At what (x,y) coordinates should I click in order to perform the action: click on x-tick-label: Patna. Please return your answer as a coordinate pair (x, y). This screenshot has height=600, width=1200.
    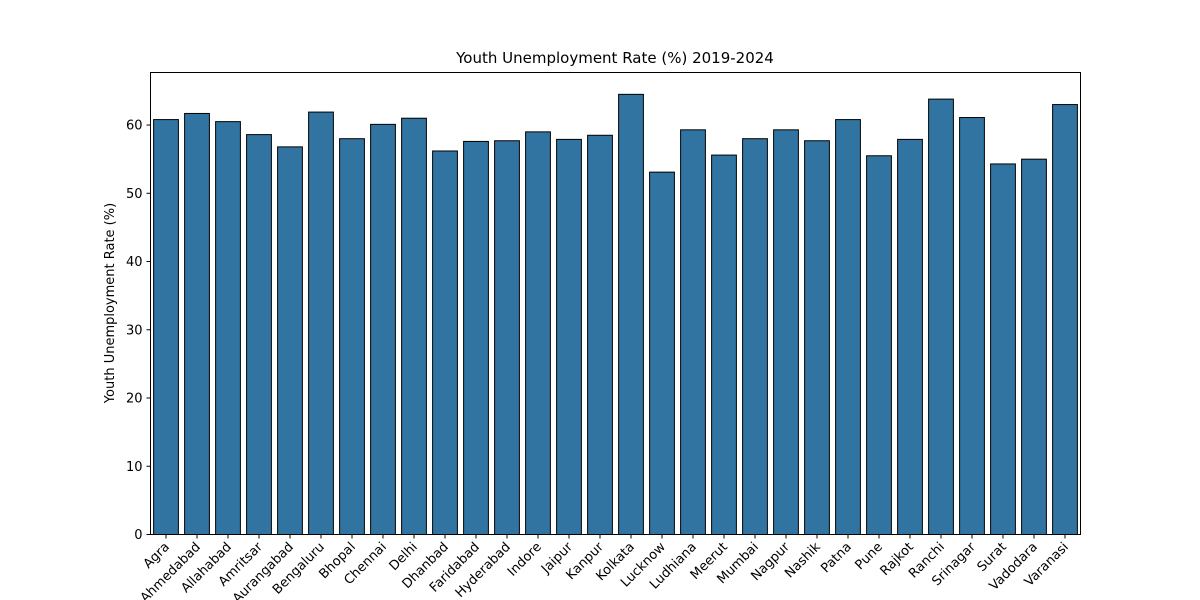
    Looking at the image, I should click on (836, 558).